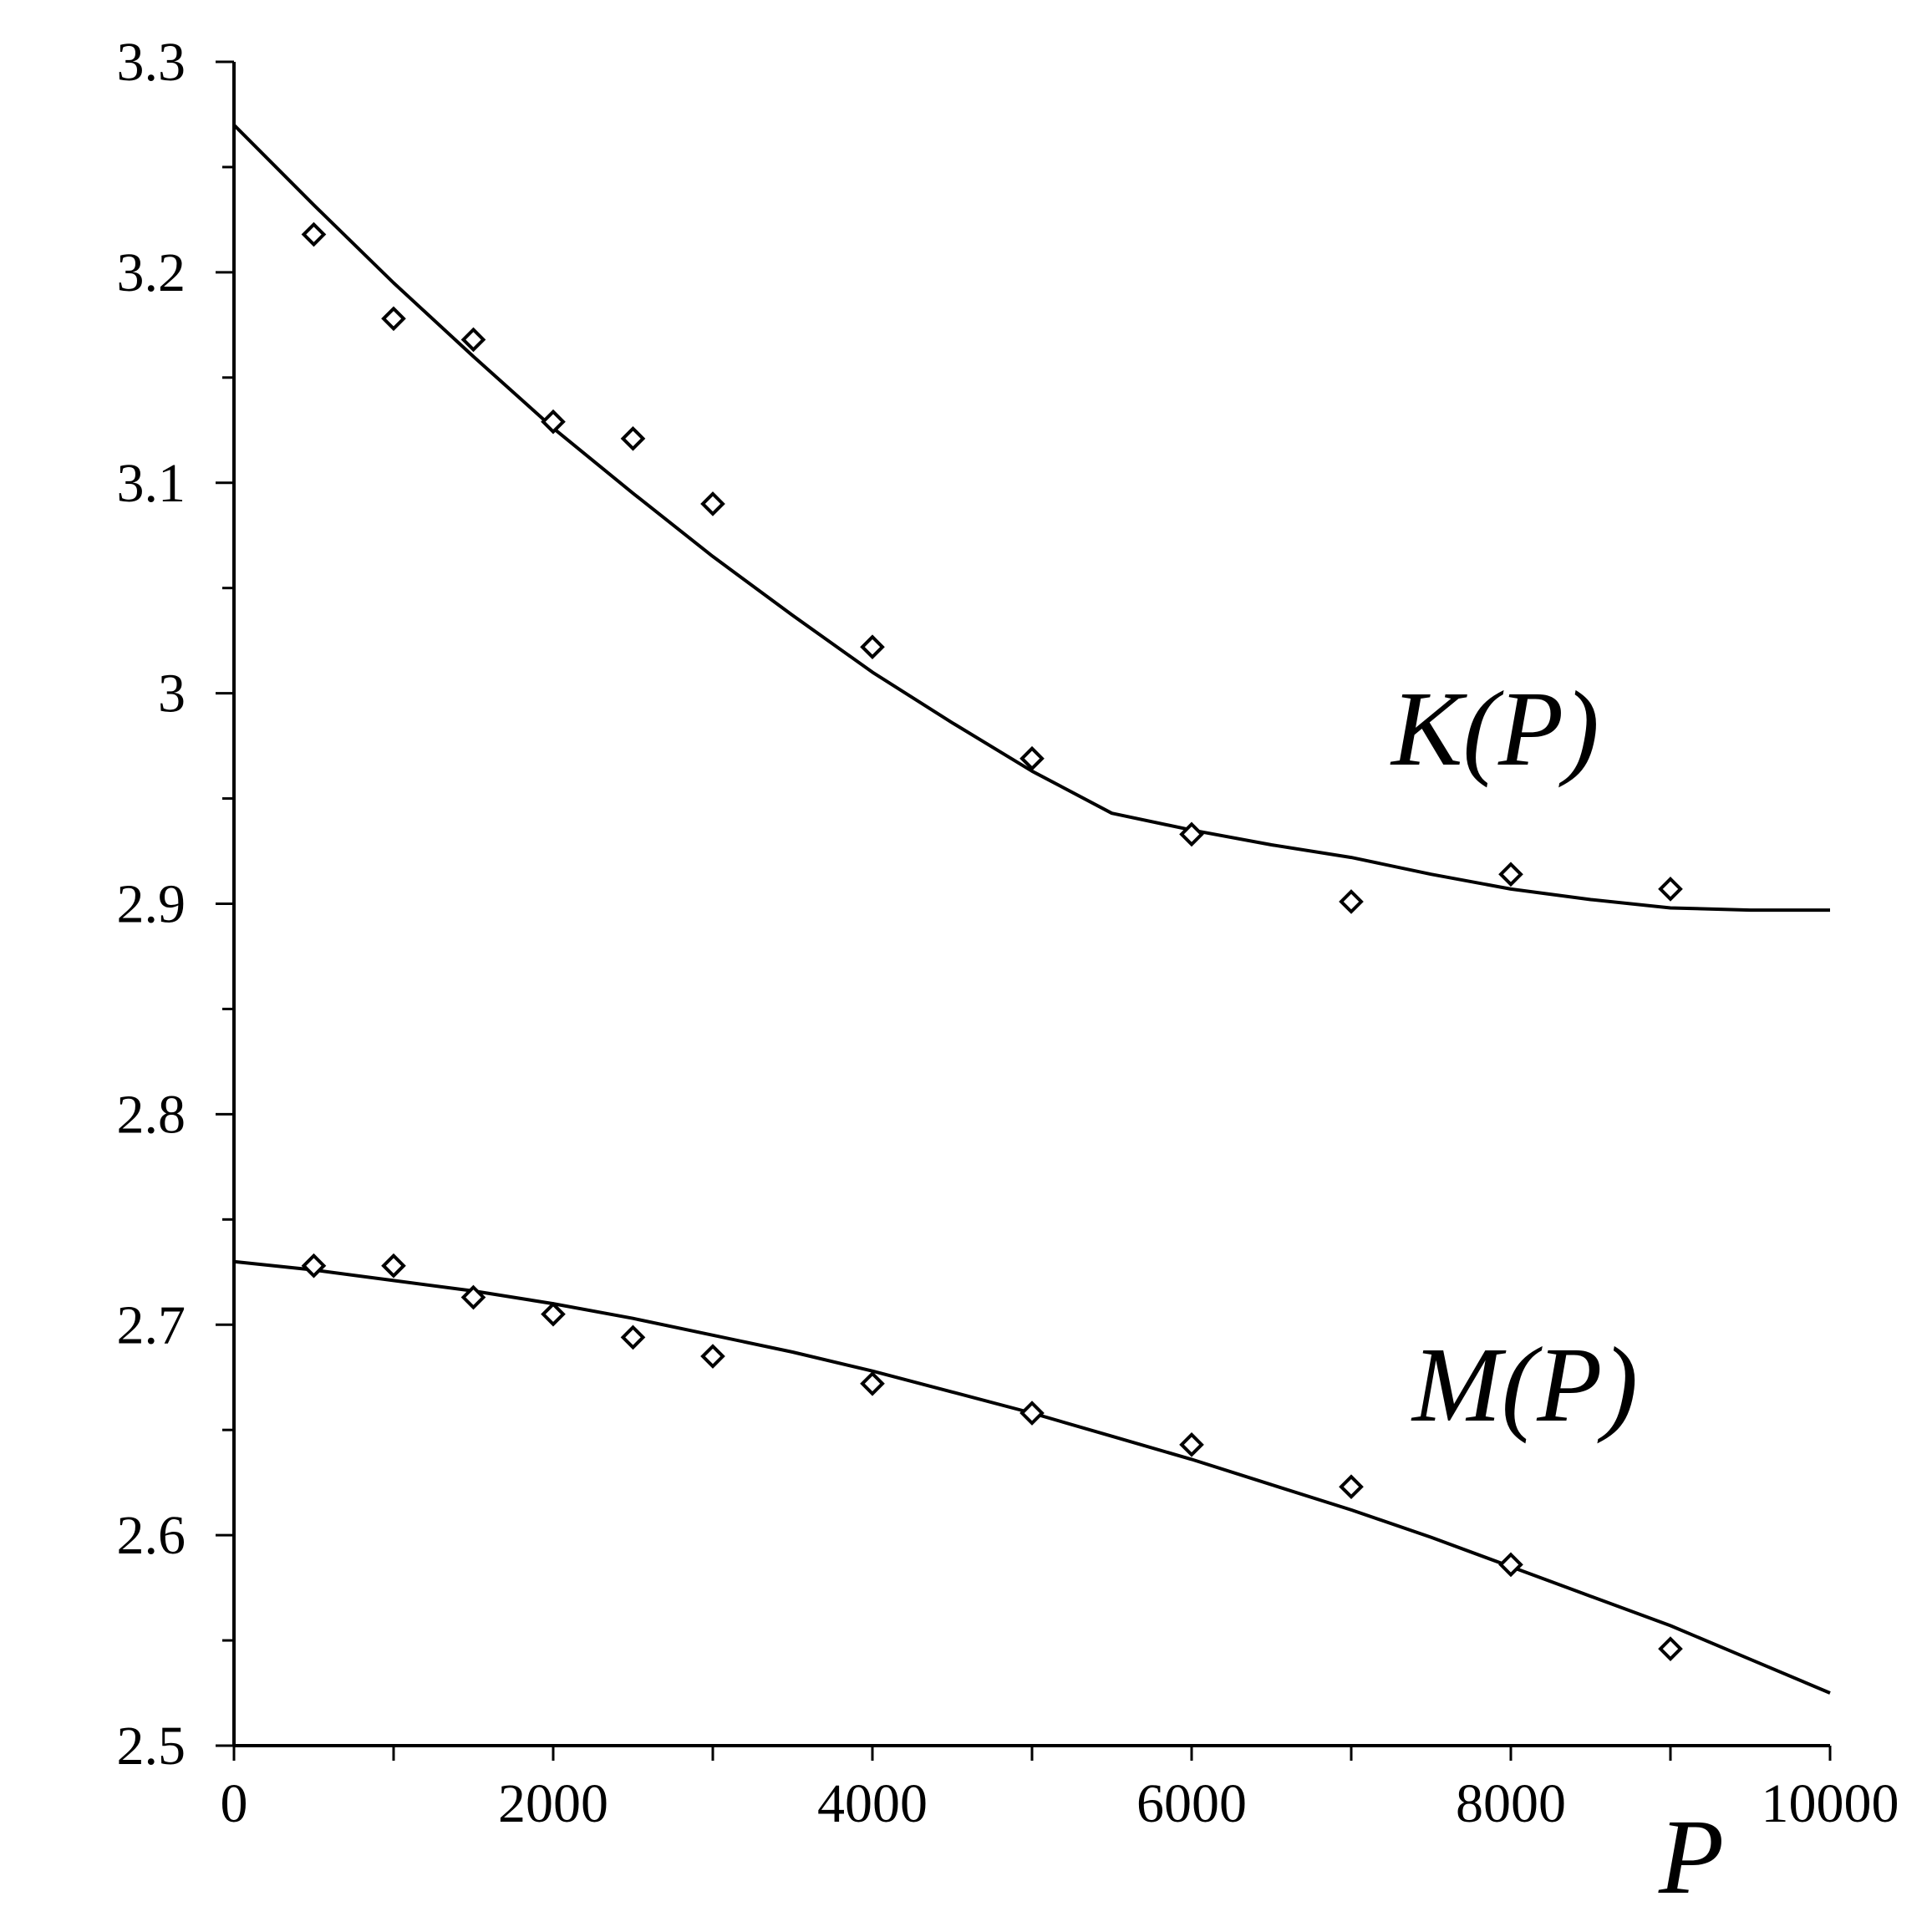 Image resolution: width=1932 pixels, height=1932 pixels. I want to click on y-axis: 2.5 2.6 2.7 2.8 2.9 3 3.1 3.2 3.3, so click(176, 904).